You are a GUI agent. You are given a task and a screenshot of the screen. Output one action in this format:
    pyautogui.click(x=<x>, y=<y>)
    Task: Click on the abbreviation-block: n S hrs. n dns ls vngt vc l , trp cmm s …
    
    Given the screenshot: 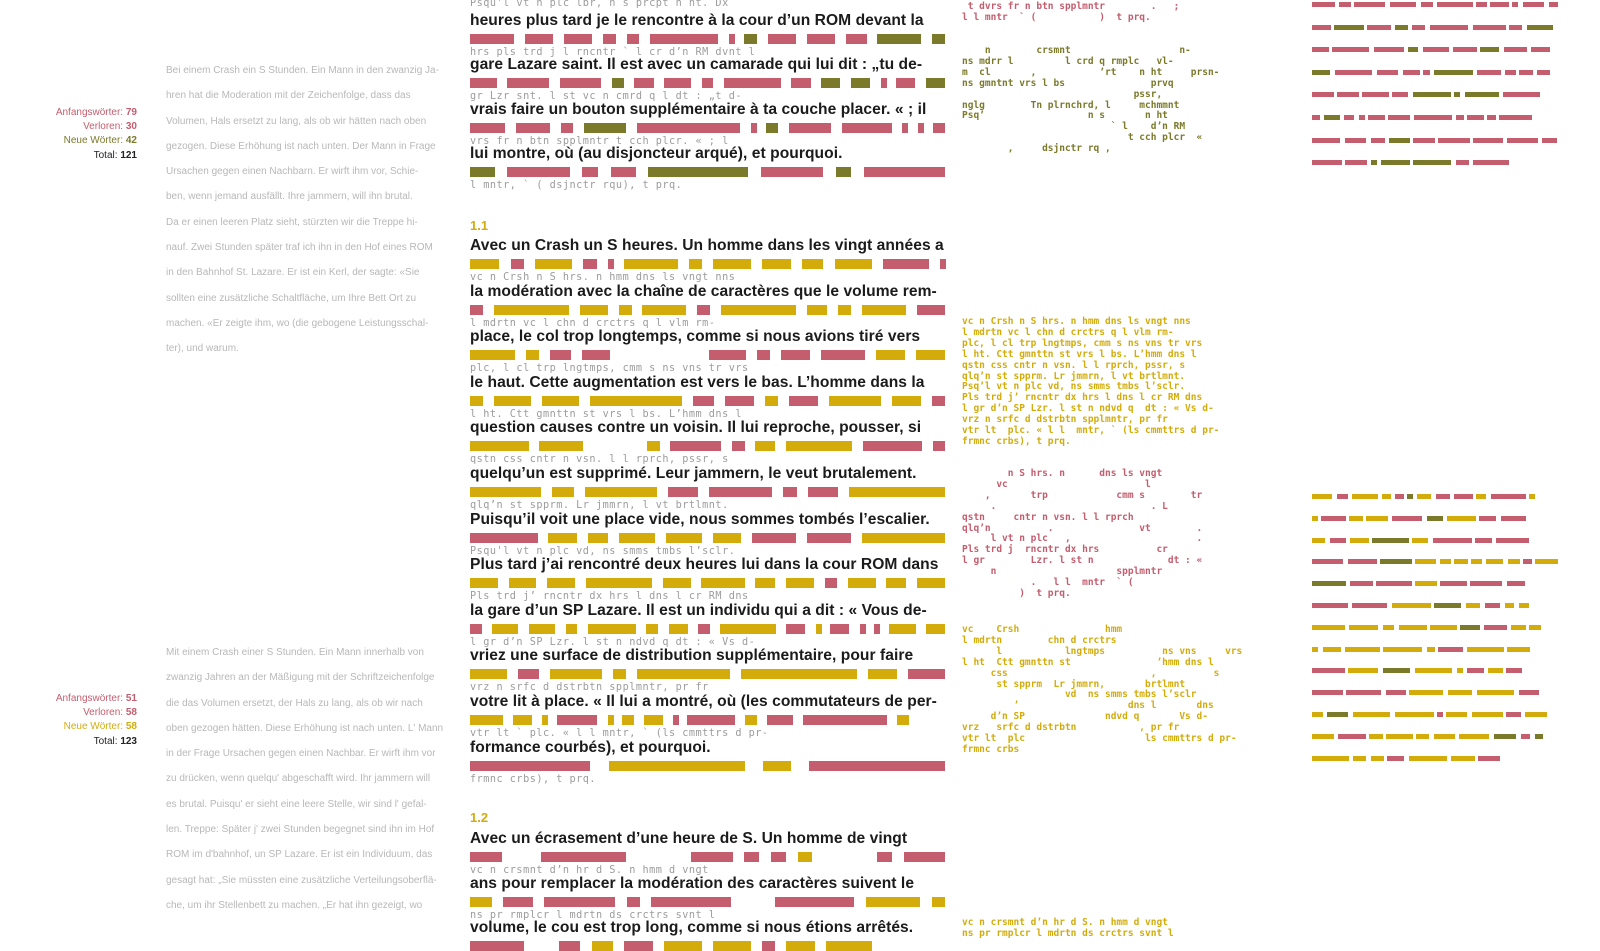 What is the action you would take?
    pyautogui.click(x=1082, y=534)
    